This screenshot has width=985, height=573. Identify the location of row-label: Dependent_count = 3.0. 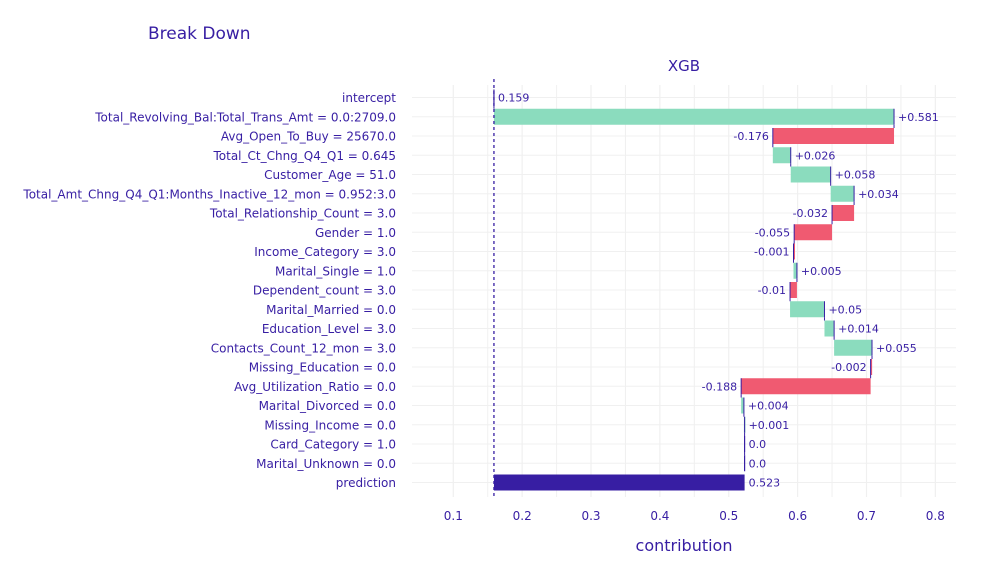
(324, 291).